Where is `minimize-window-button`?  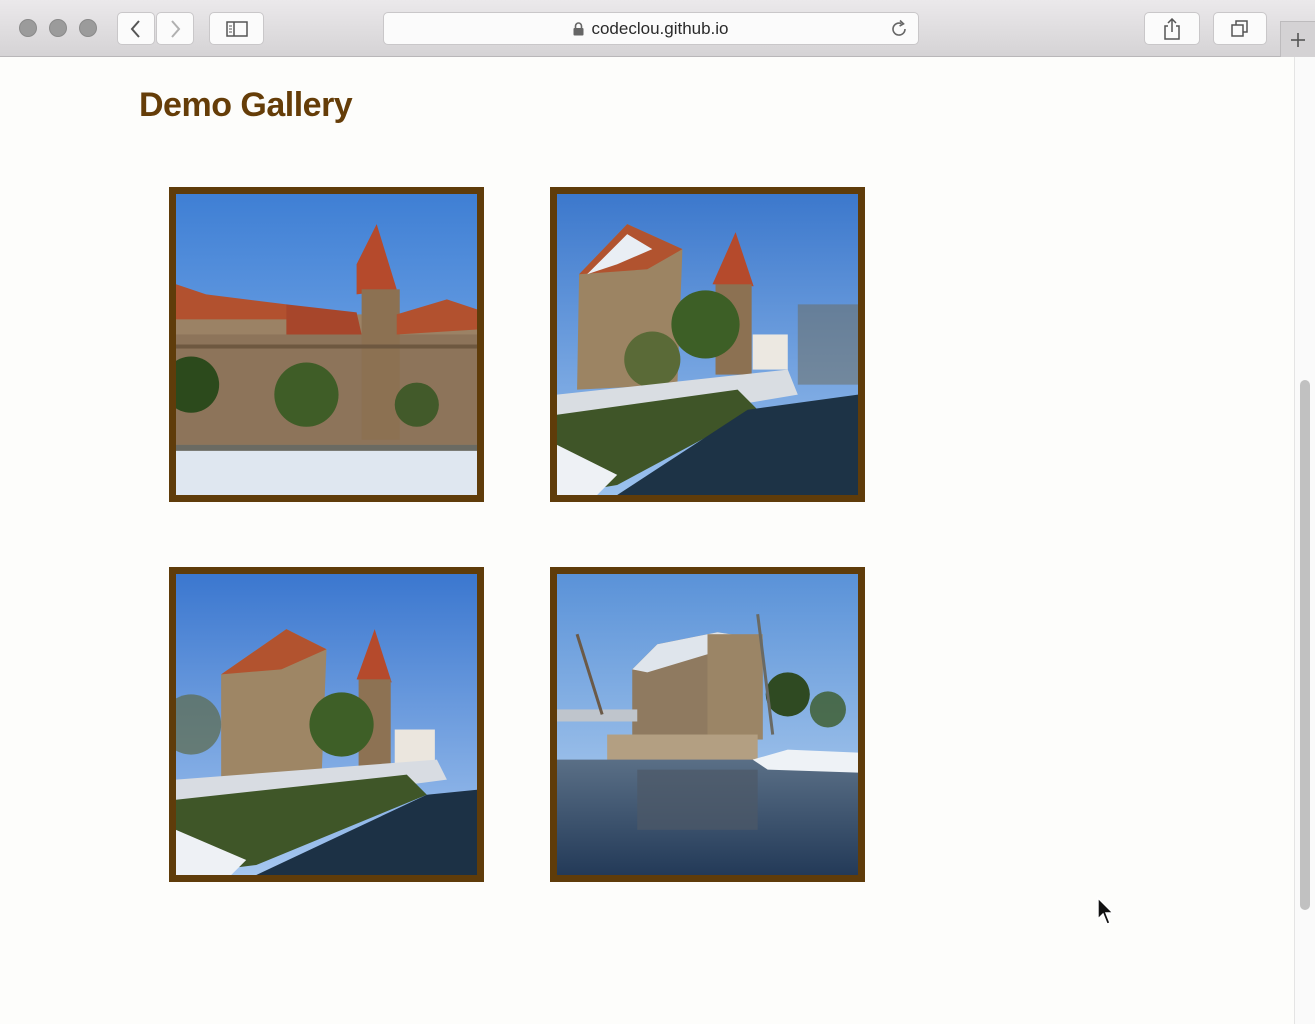
minimize-window-button is located at coordinates (58, 28).